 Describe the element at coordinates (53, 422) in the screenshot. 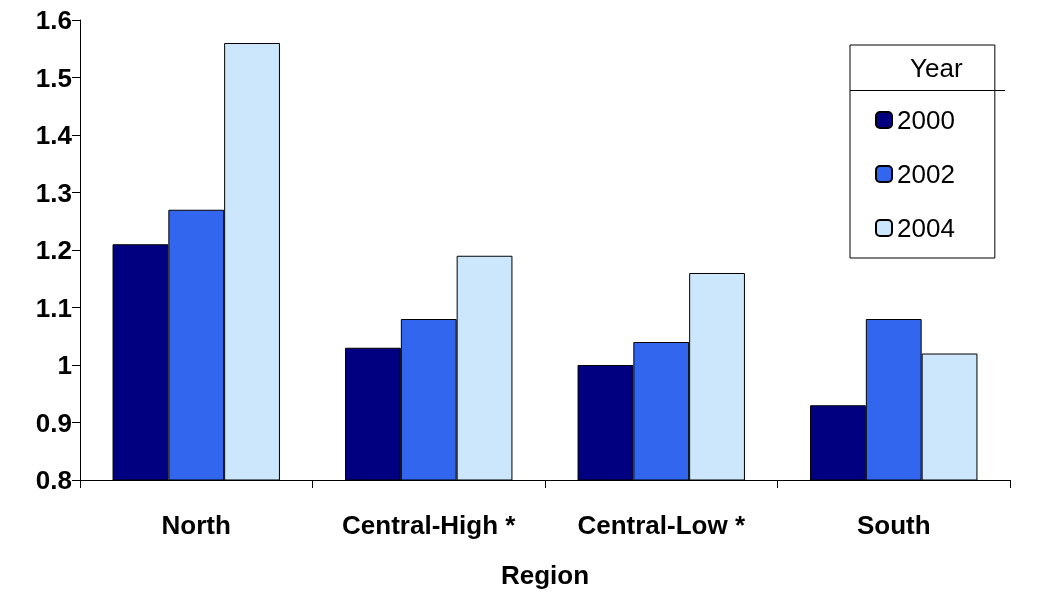

I see `y-tick-label: 0.9` at that location.